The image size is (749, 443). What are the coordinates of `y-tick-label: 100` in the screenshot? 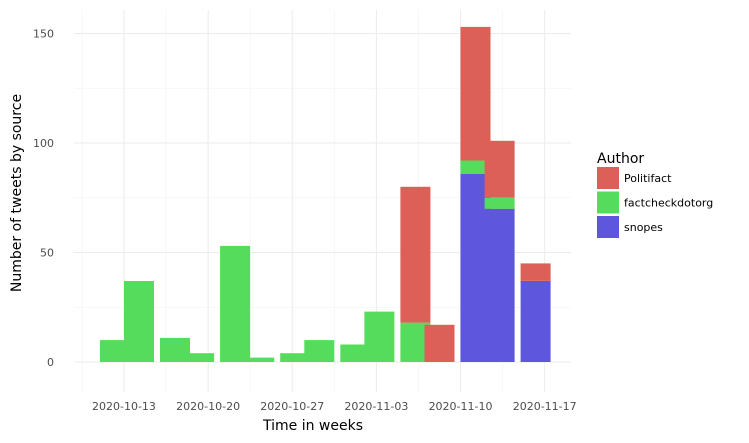 It's located at (43, 143).